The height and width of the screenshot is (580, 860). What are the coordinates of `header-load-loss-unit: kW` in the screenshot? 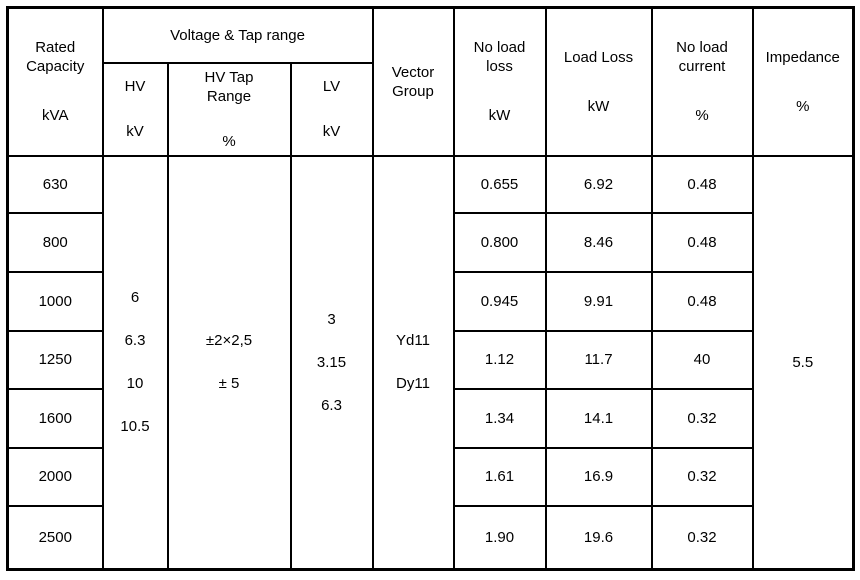 It's located at (598, 106).